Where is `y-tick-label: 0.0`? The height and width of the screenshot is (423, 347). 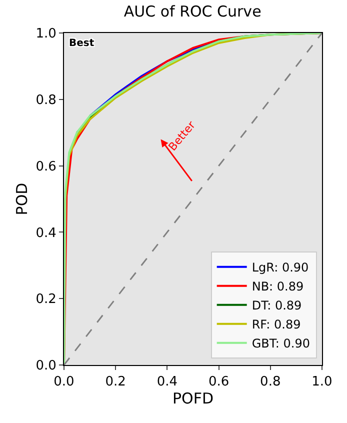
y-tick-label: 0.0 is located at coordinates (46, 366).